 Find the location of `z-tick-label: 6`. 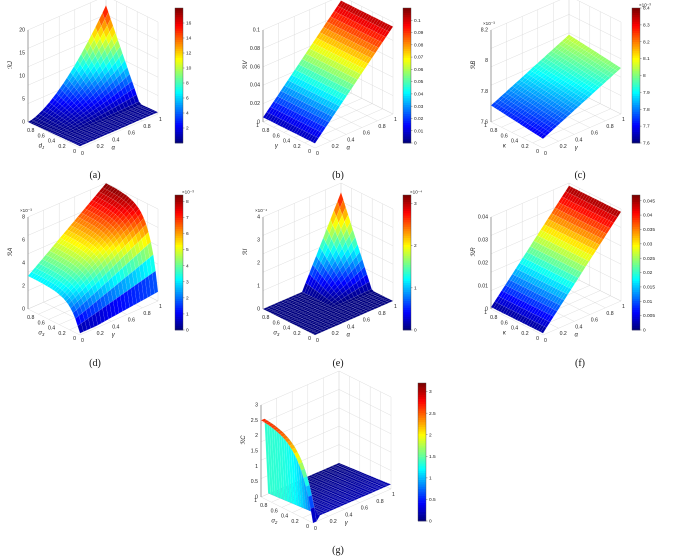

z-tick-label: 6 is located at coordinates (23, 241).